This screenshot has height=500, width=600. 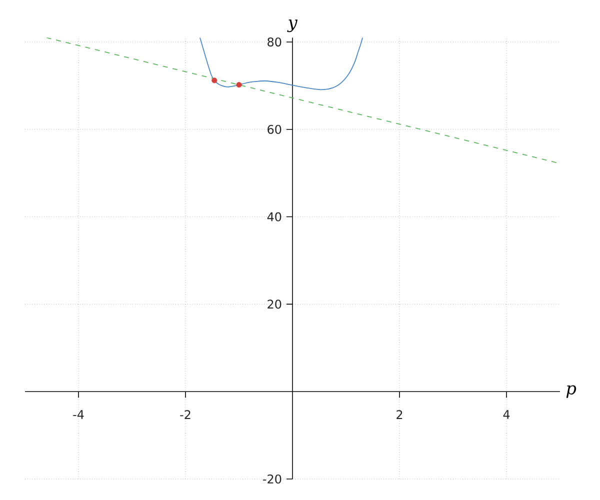 I want to click on y-tick-label: 20, so click(x=275, y=304).